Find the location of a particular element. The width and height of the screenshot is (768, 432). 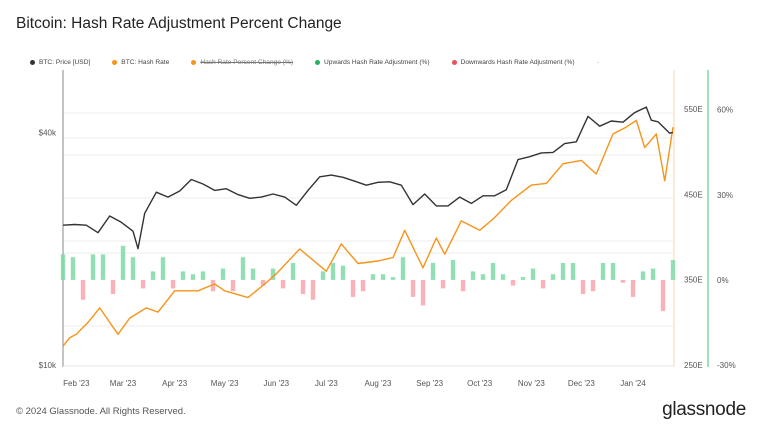

legend-item: Downwards Hash Rate Adjustment (%) is located at coordinates (513, 62).